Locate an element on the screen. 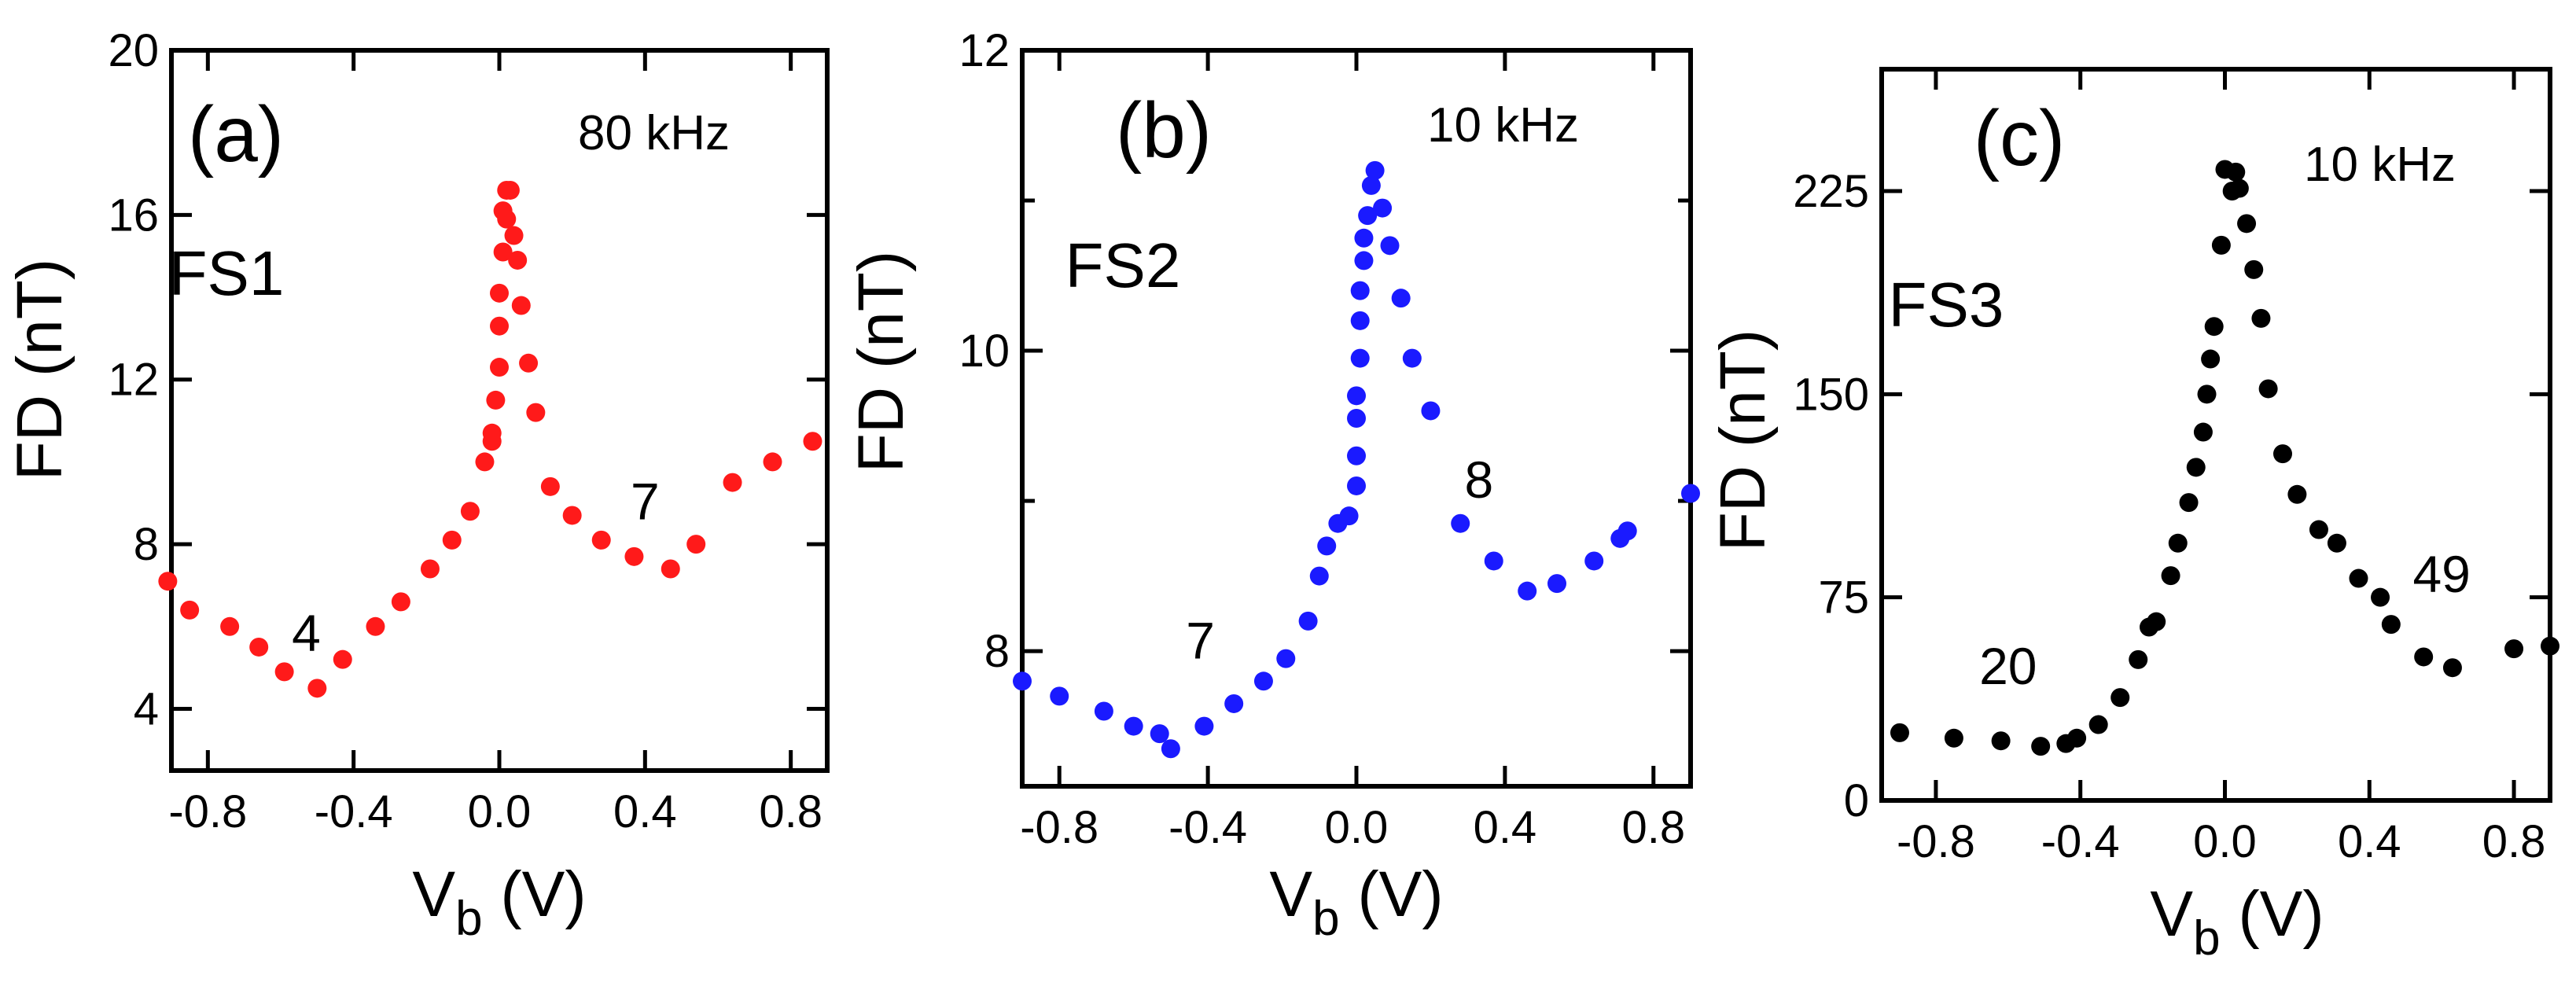  annotation-label: 49 is located at coordinates (2441, 574).